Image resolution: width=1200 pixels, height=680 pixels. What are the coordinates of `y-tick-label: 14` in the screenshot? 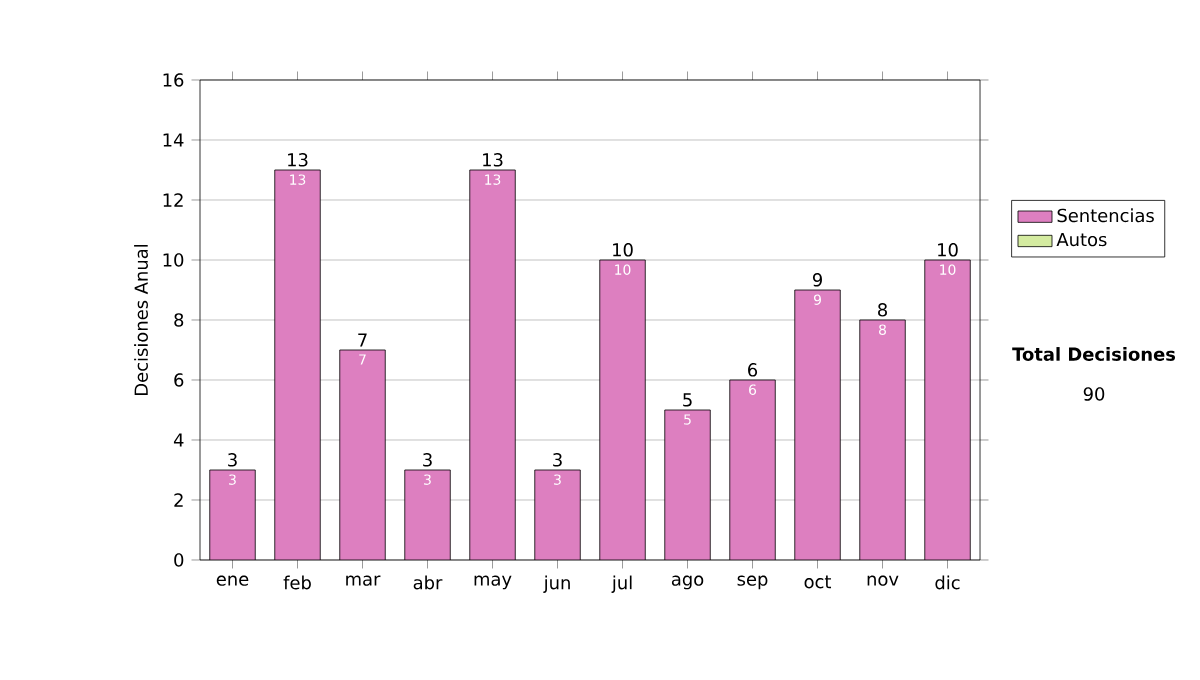 It's located at (173, 140).